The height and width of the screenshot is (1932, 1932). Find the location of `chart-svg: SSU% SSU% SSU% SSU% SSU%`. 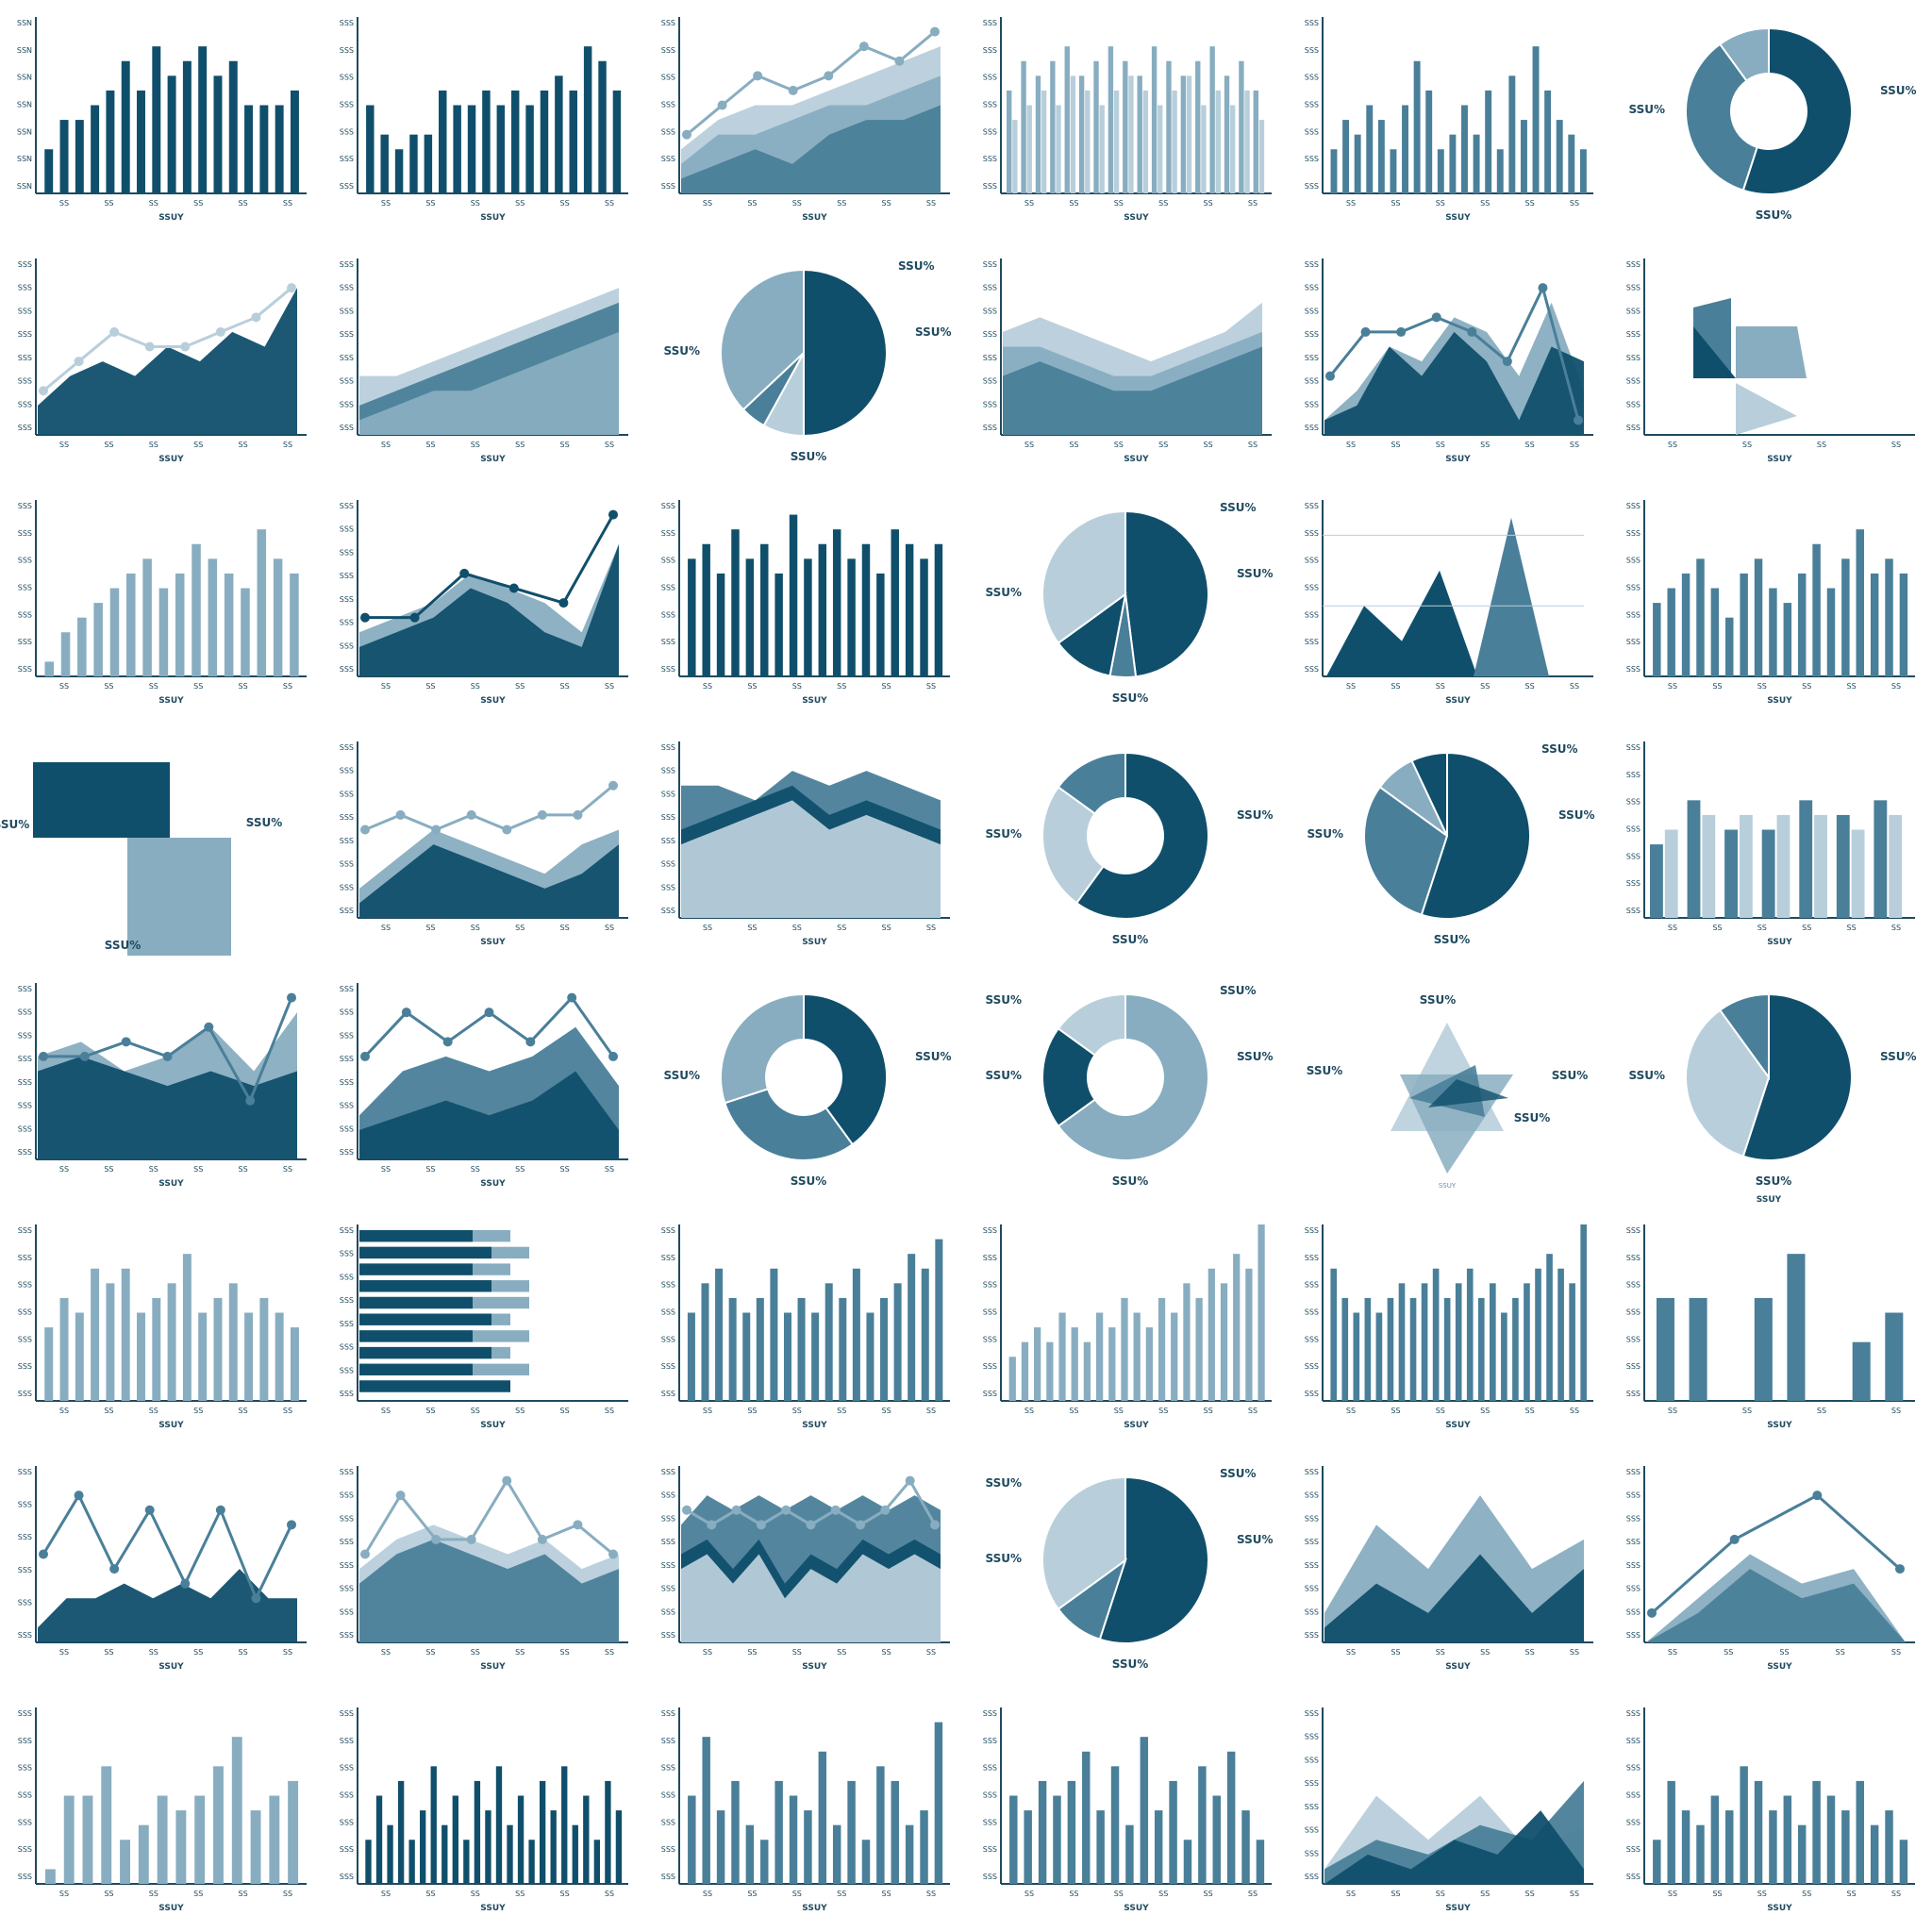

chart-svg: SSU% SSU% SSU% SSU% SSU% is located at coordinates (1129, 1086).